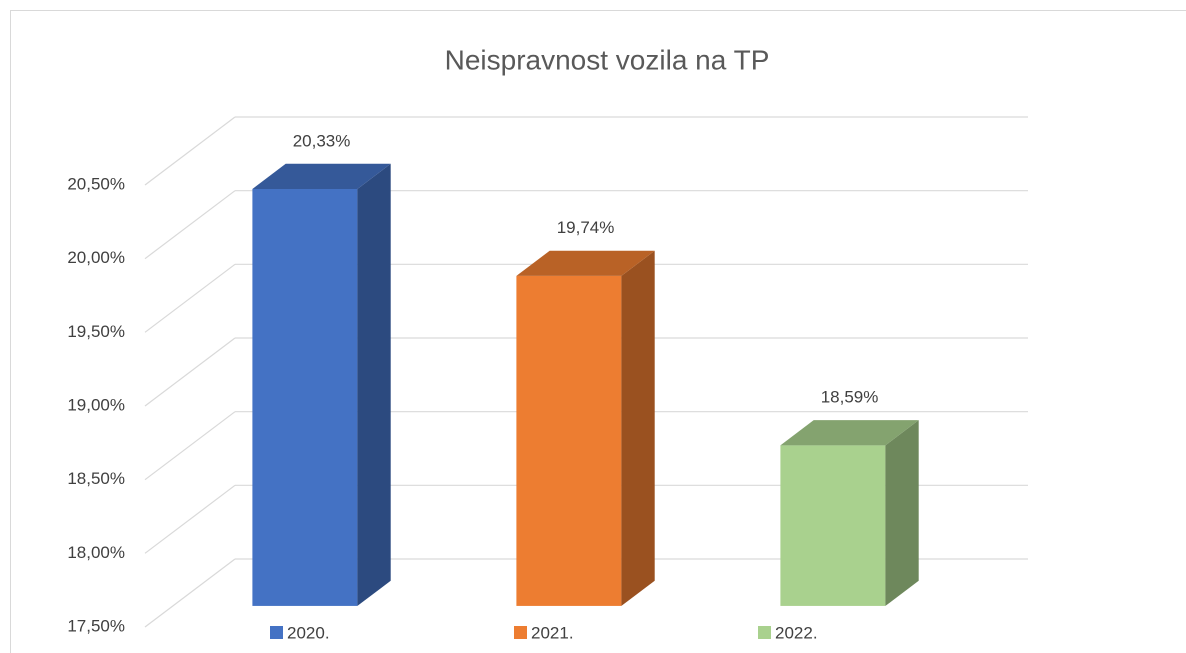 The image size is (1186, 653). Describe the element at coordinates (607, 59) in the screenshot. I see `chart-title: Neispravnost vozila na TP` at that location.